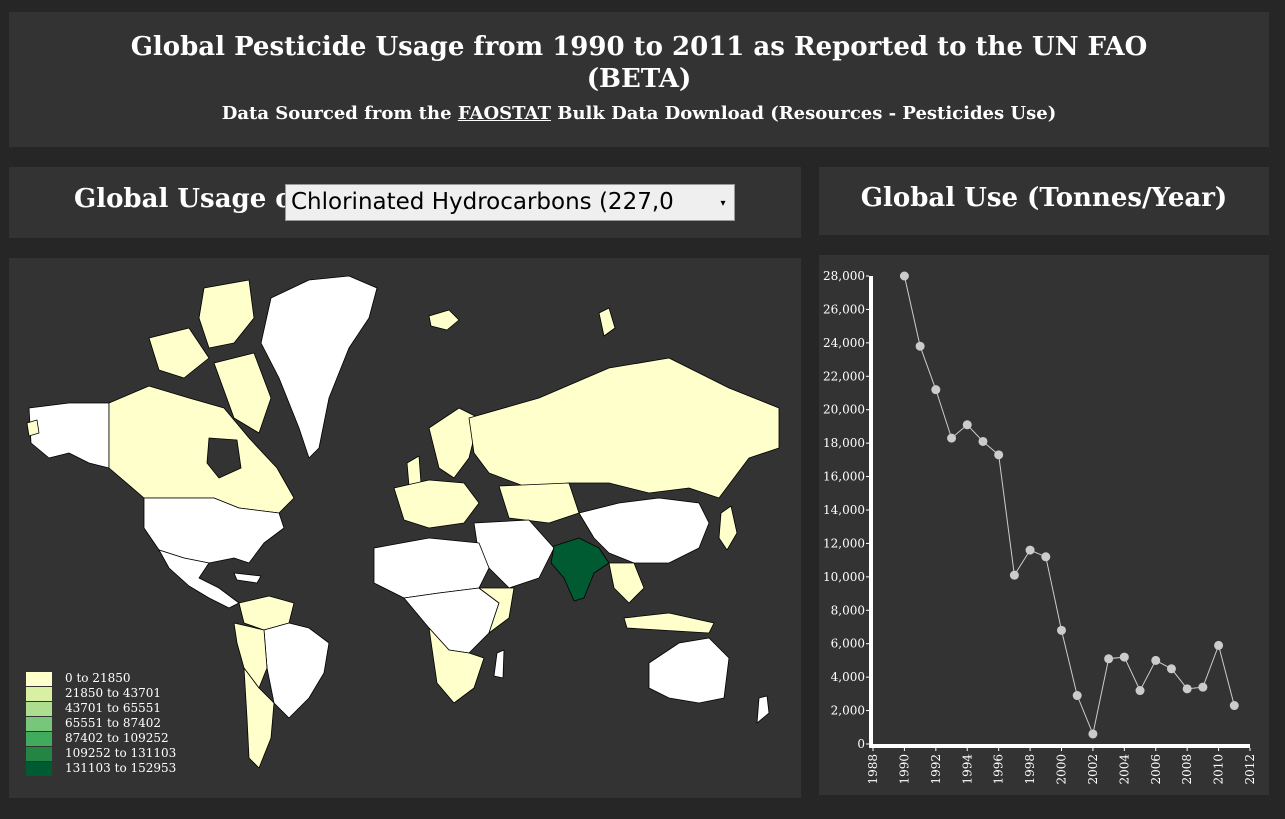  Describe the element at coordinates (904, 769) in the screenshot. I see `x-tick-label: 1990` at that location.